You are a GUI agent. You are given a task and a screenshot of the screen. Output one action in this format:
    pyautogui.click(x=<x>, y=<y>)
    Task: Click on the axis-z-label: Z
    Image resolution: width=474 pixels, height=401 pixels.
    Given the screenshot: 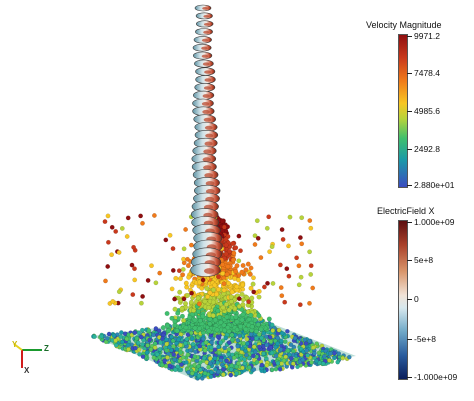 What is the action you would take?
    pyautogui.click(x=46, y=348)
    